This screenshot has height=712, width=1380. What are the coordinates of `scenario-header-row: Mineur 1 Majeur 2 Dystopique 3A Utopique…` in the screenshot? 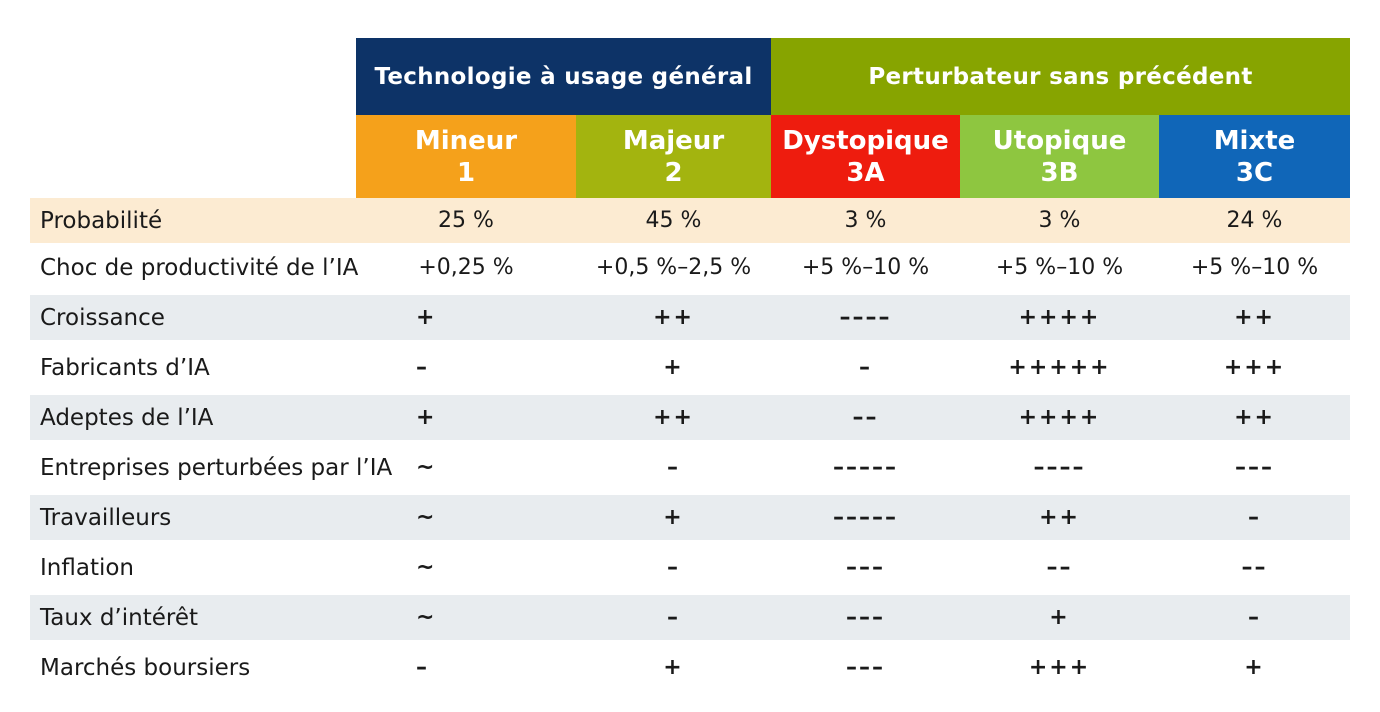 It's located at (690, 156).